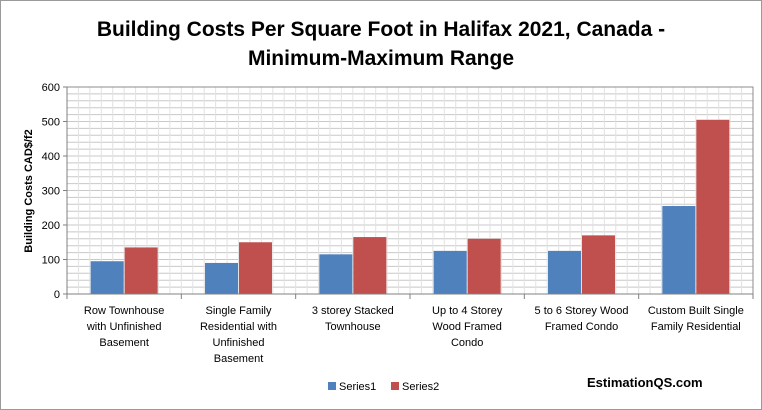 The image size is (762, 410). Describe the element at coordinates (51, 192) in the screenshot. I see `y-tick-label: 300` at that location.